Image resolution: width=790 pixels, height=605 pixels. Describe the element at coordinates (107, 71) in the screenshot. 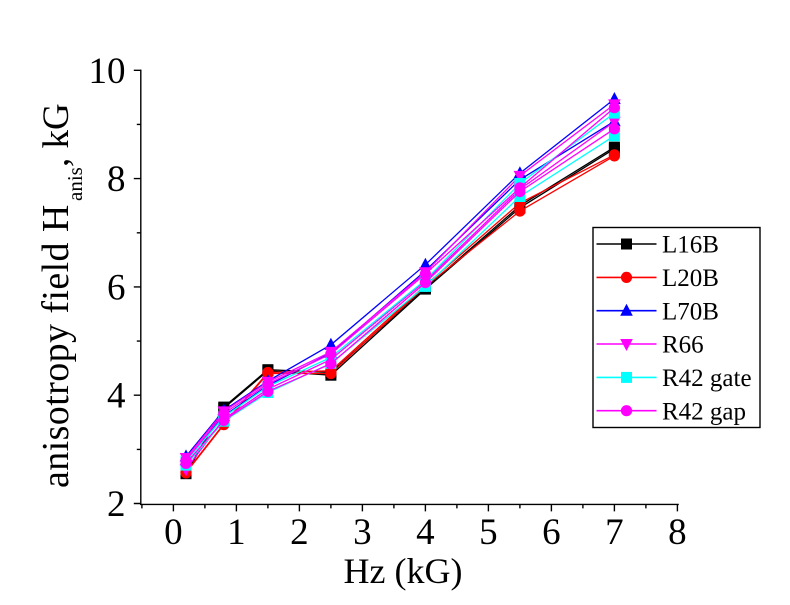

I see `svg-text: 10` at that location.